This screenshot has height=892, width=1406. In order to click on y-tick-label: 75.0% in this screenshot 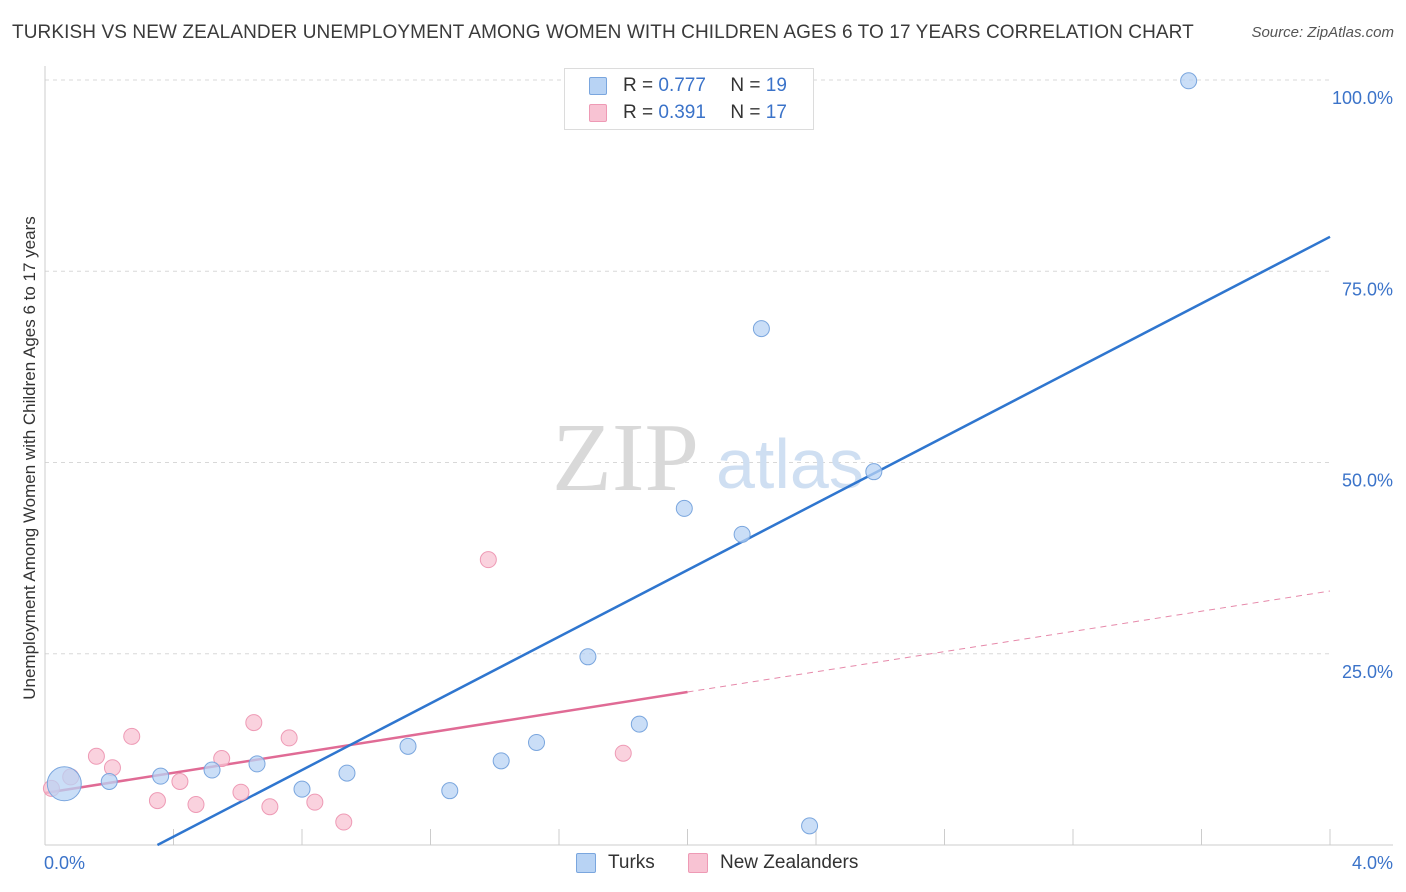, I will do `click(1367, 289)`.